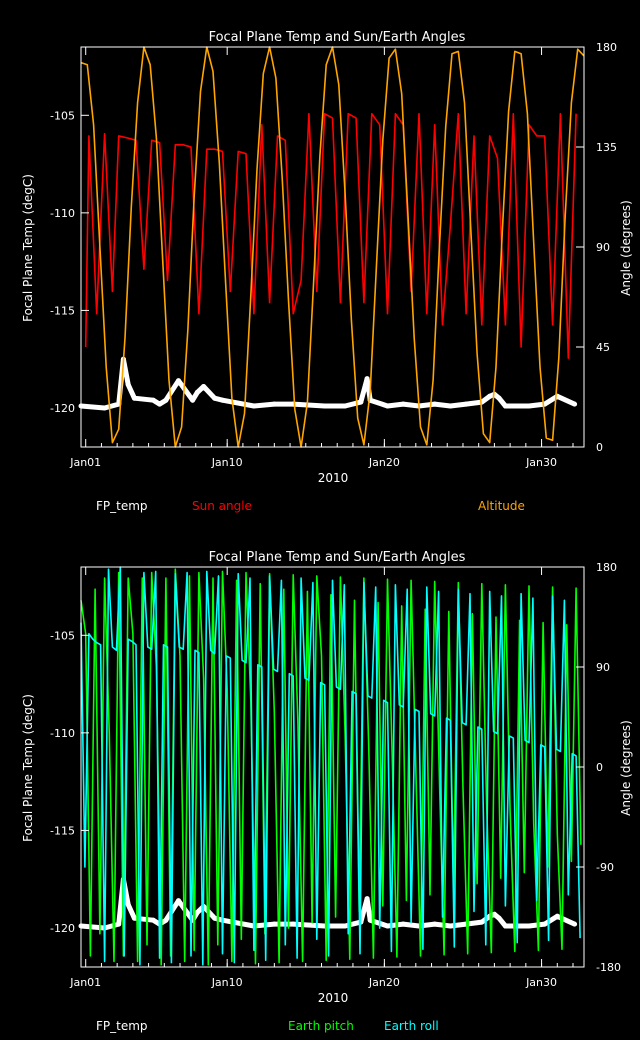 This screenshot has height=1040, width=640. I want to click on legend-altitude: Altitude, so click(501, 506).